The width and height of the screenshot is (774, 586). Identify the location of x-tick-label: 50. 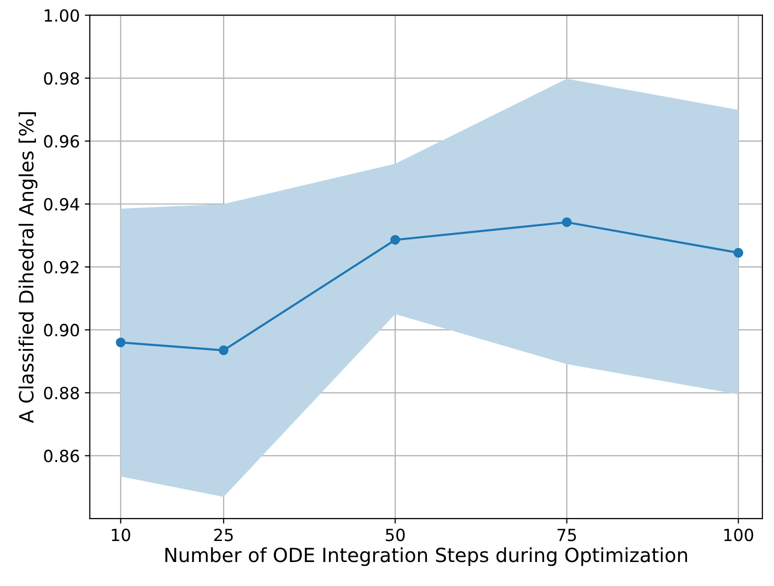
(395, 535).